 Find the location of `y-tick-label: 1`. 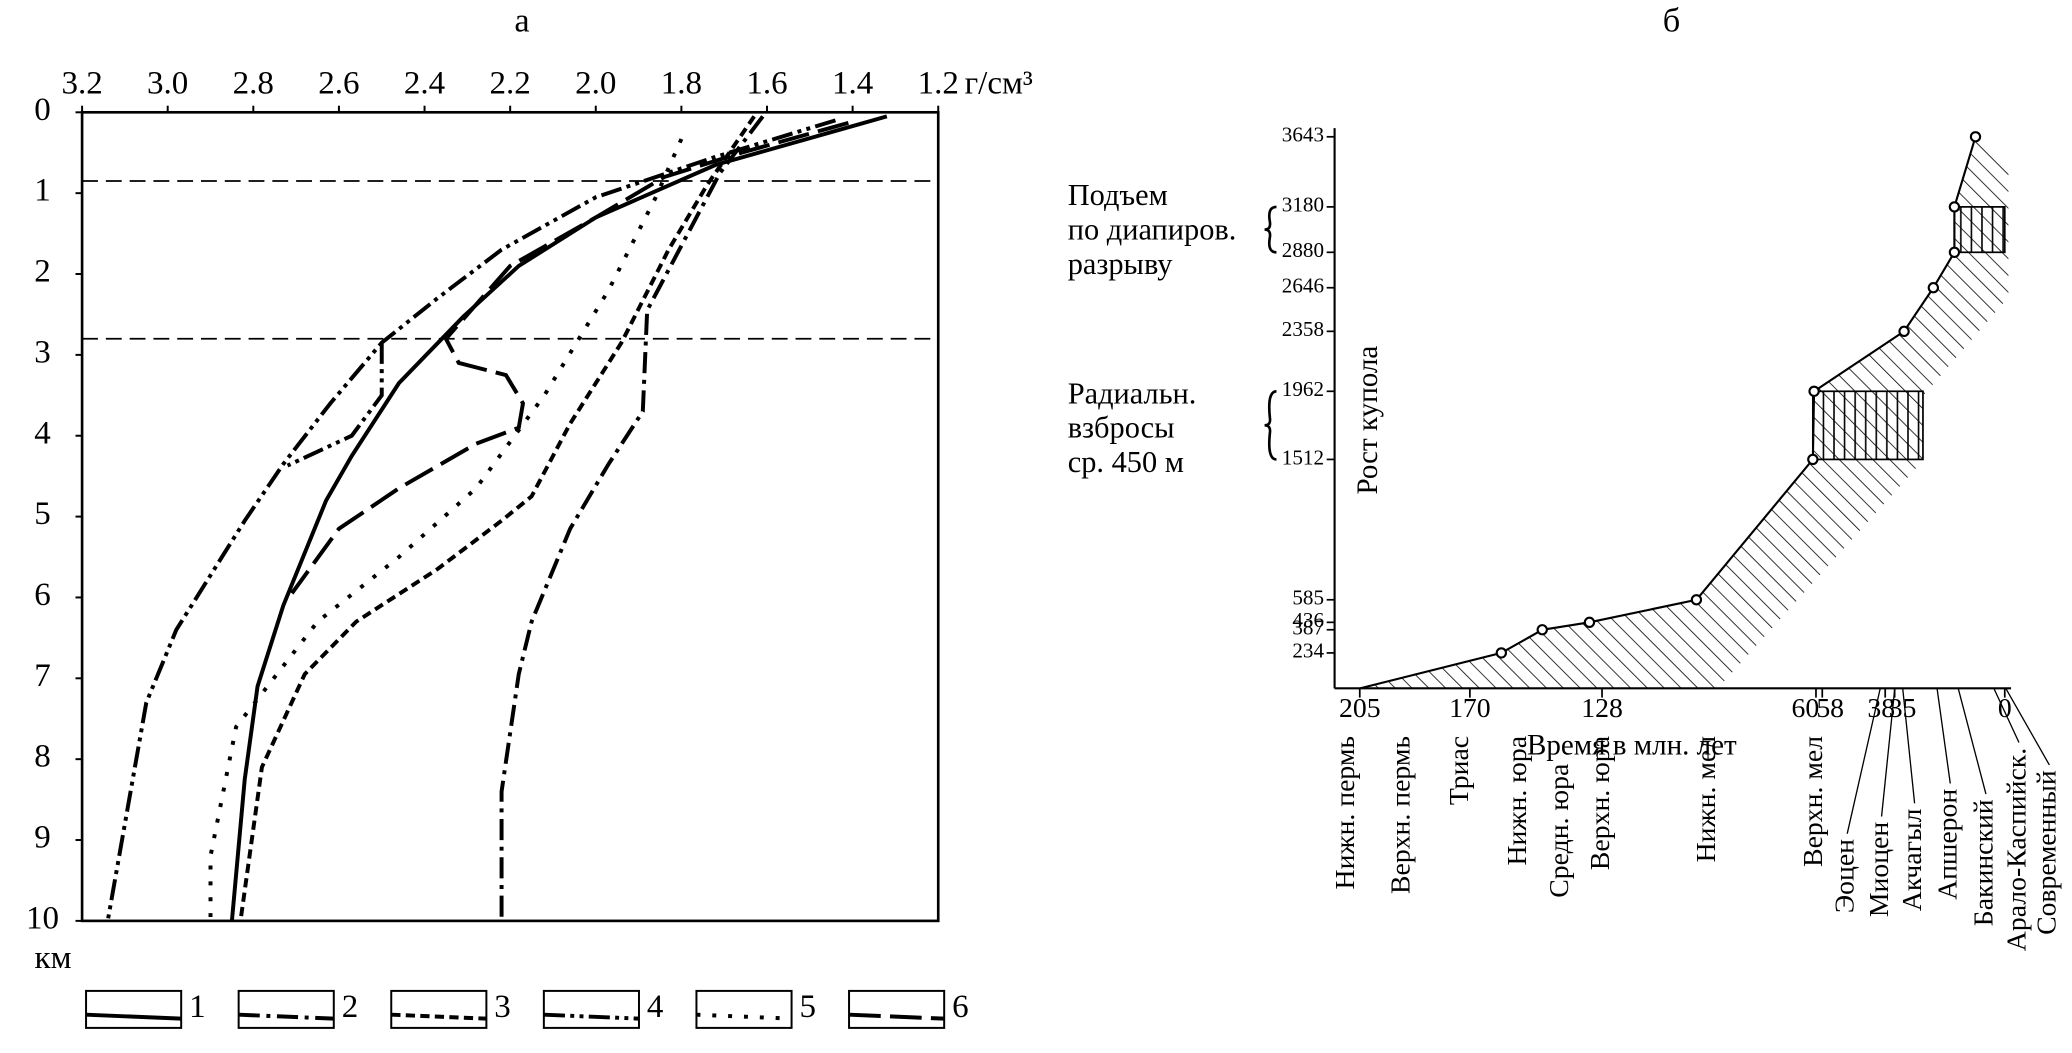

y-tick-label: 1 is located at coordinates (42, 191).